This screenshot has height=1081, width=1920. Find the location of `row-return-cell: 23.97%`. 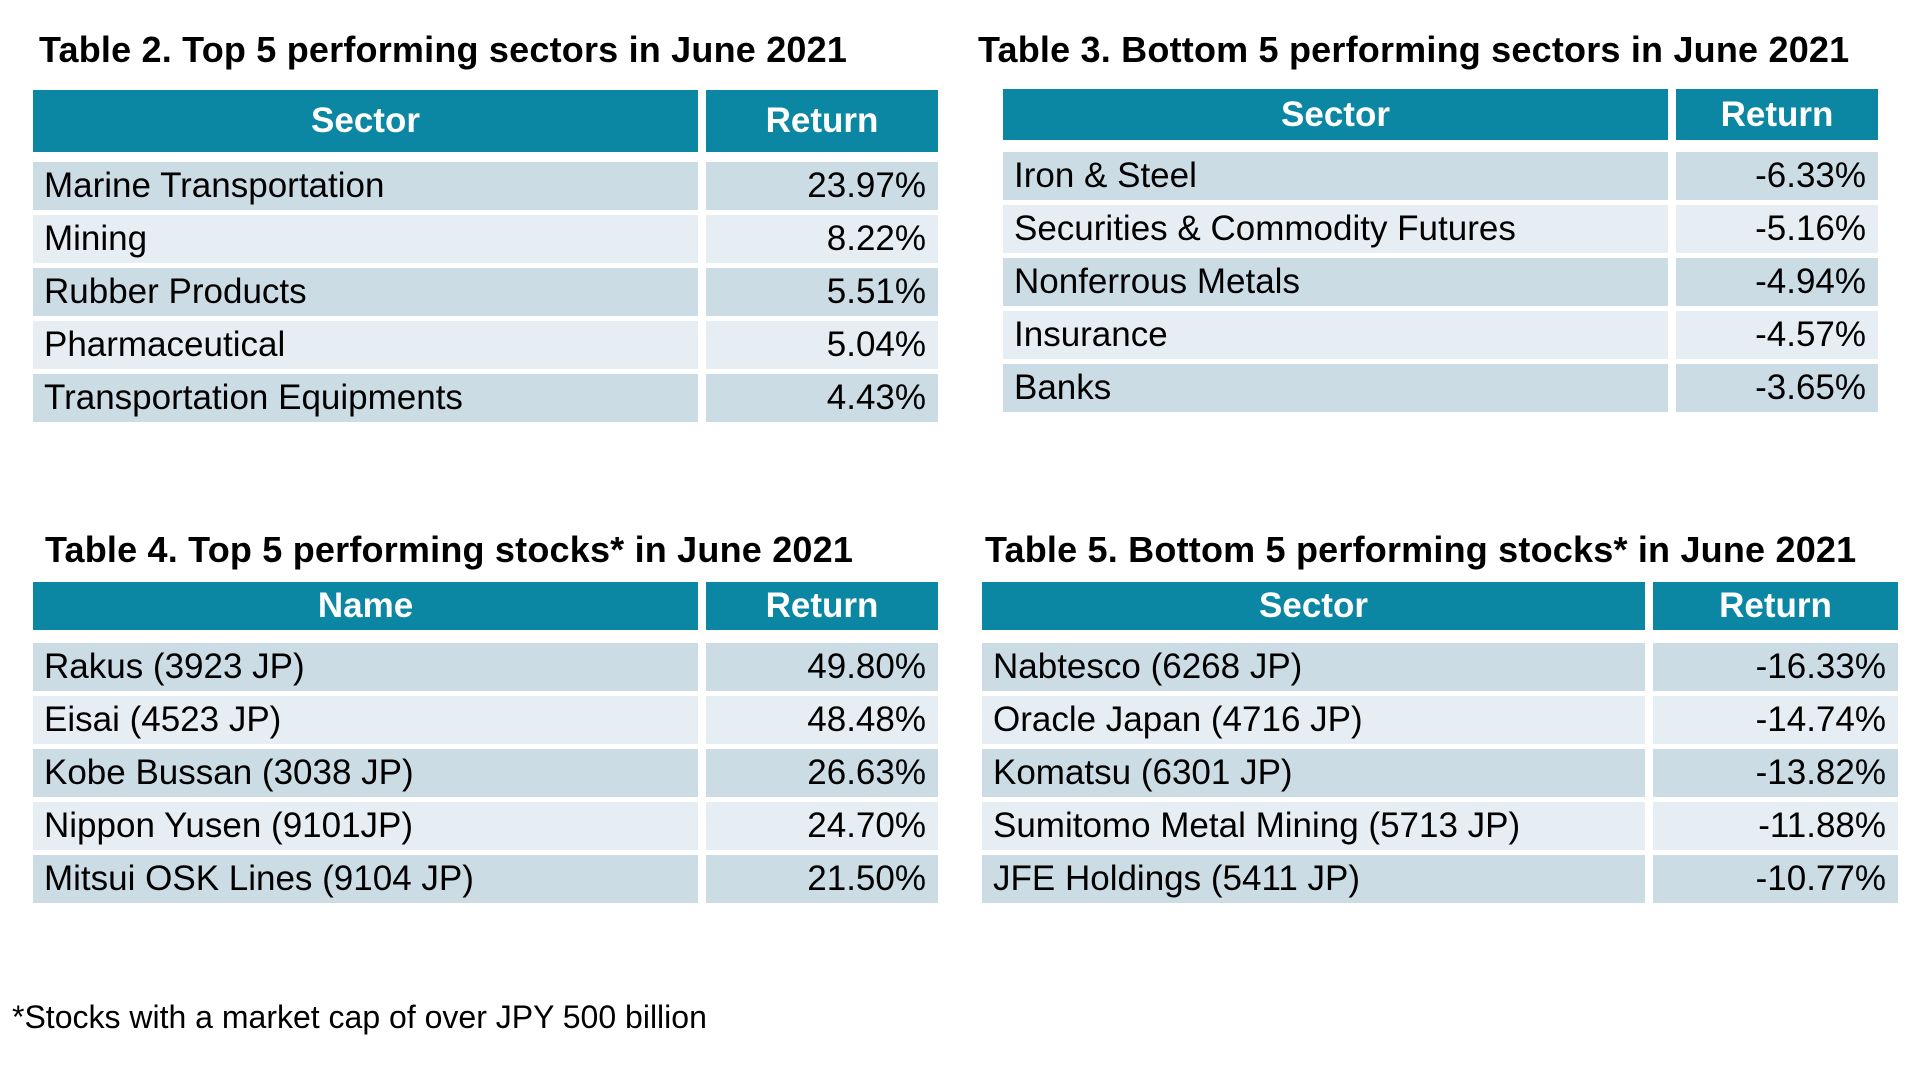

row-return-cell: 23.97% is located at coordinates (822, 186).